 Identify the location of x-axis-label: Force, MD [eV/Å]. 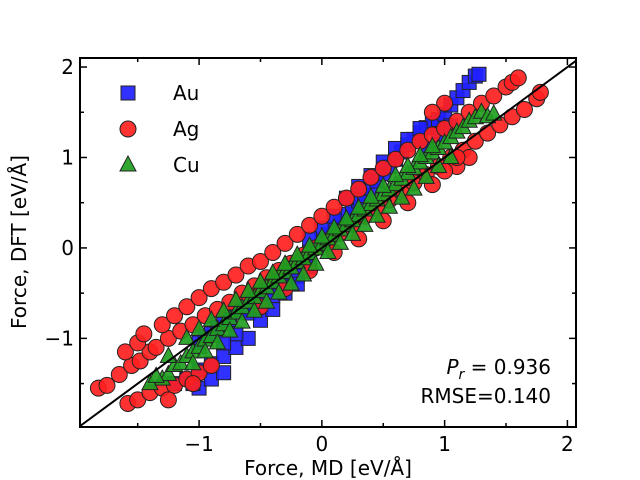
(328, 468).